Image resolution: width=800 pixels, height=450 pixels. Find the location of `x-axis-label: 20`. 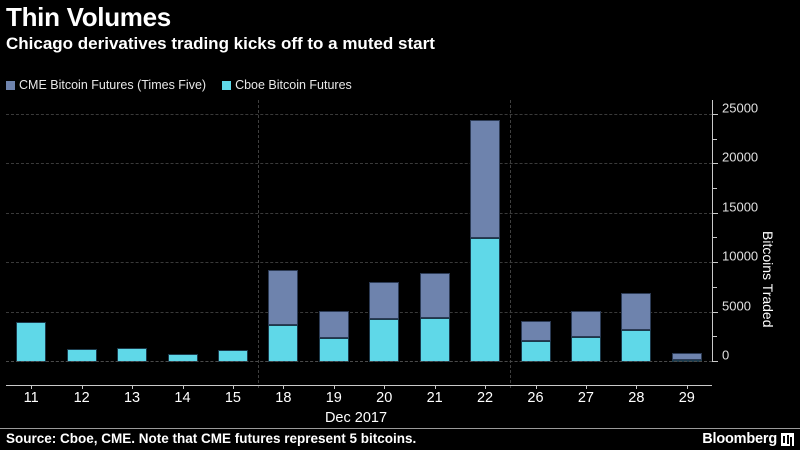

x-axis-label: 20 is located at coordinates (384, 398).